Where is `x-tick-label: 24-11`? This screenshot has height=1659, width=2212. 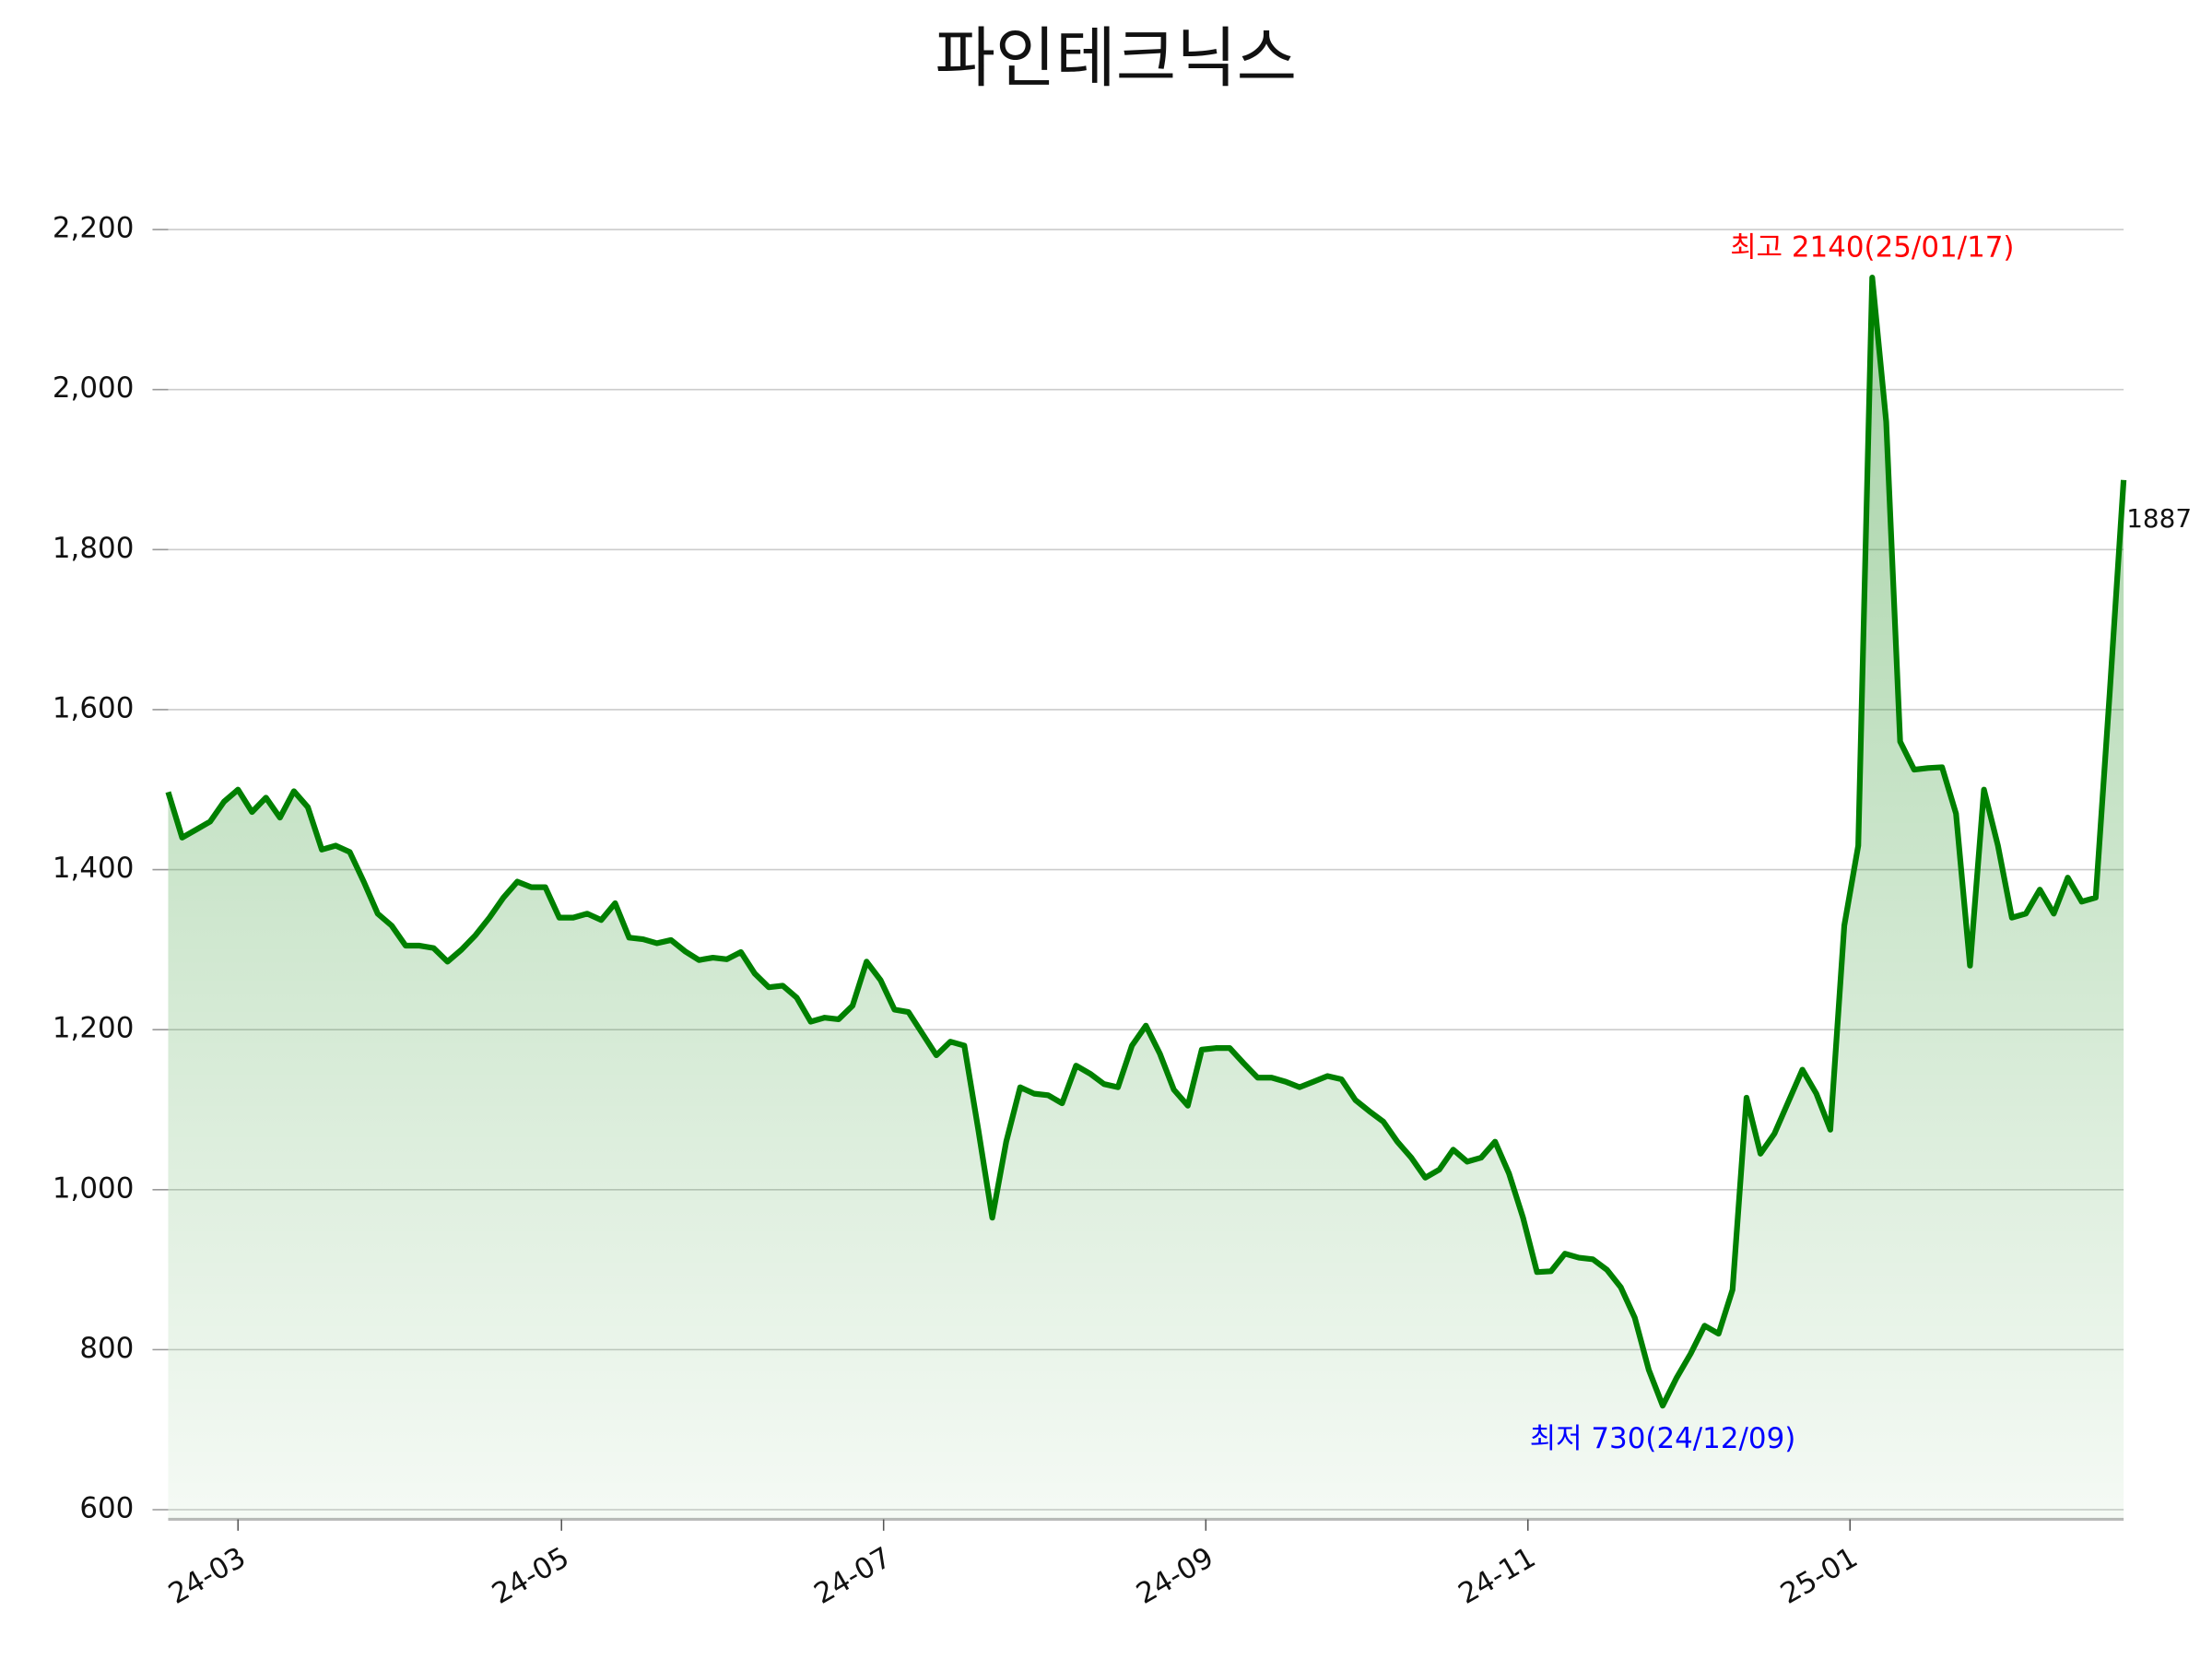
x-tick-label: 24-11 is located at coordinates (1497, 1576).